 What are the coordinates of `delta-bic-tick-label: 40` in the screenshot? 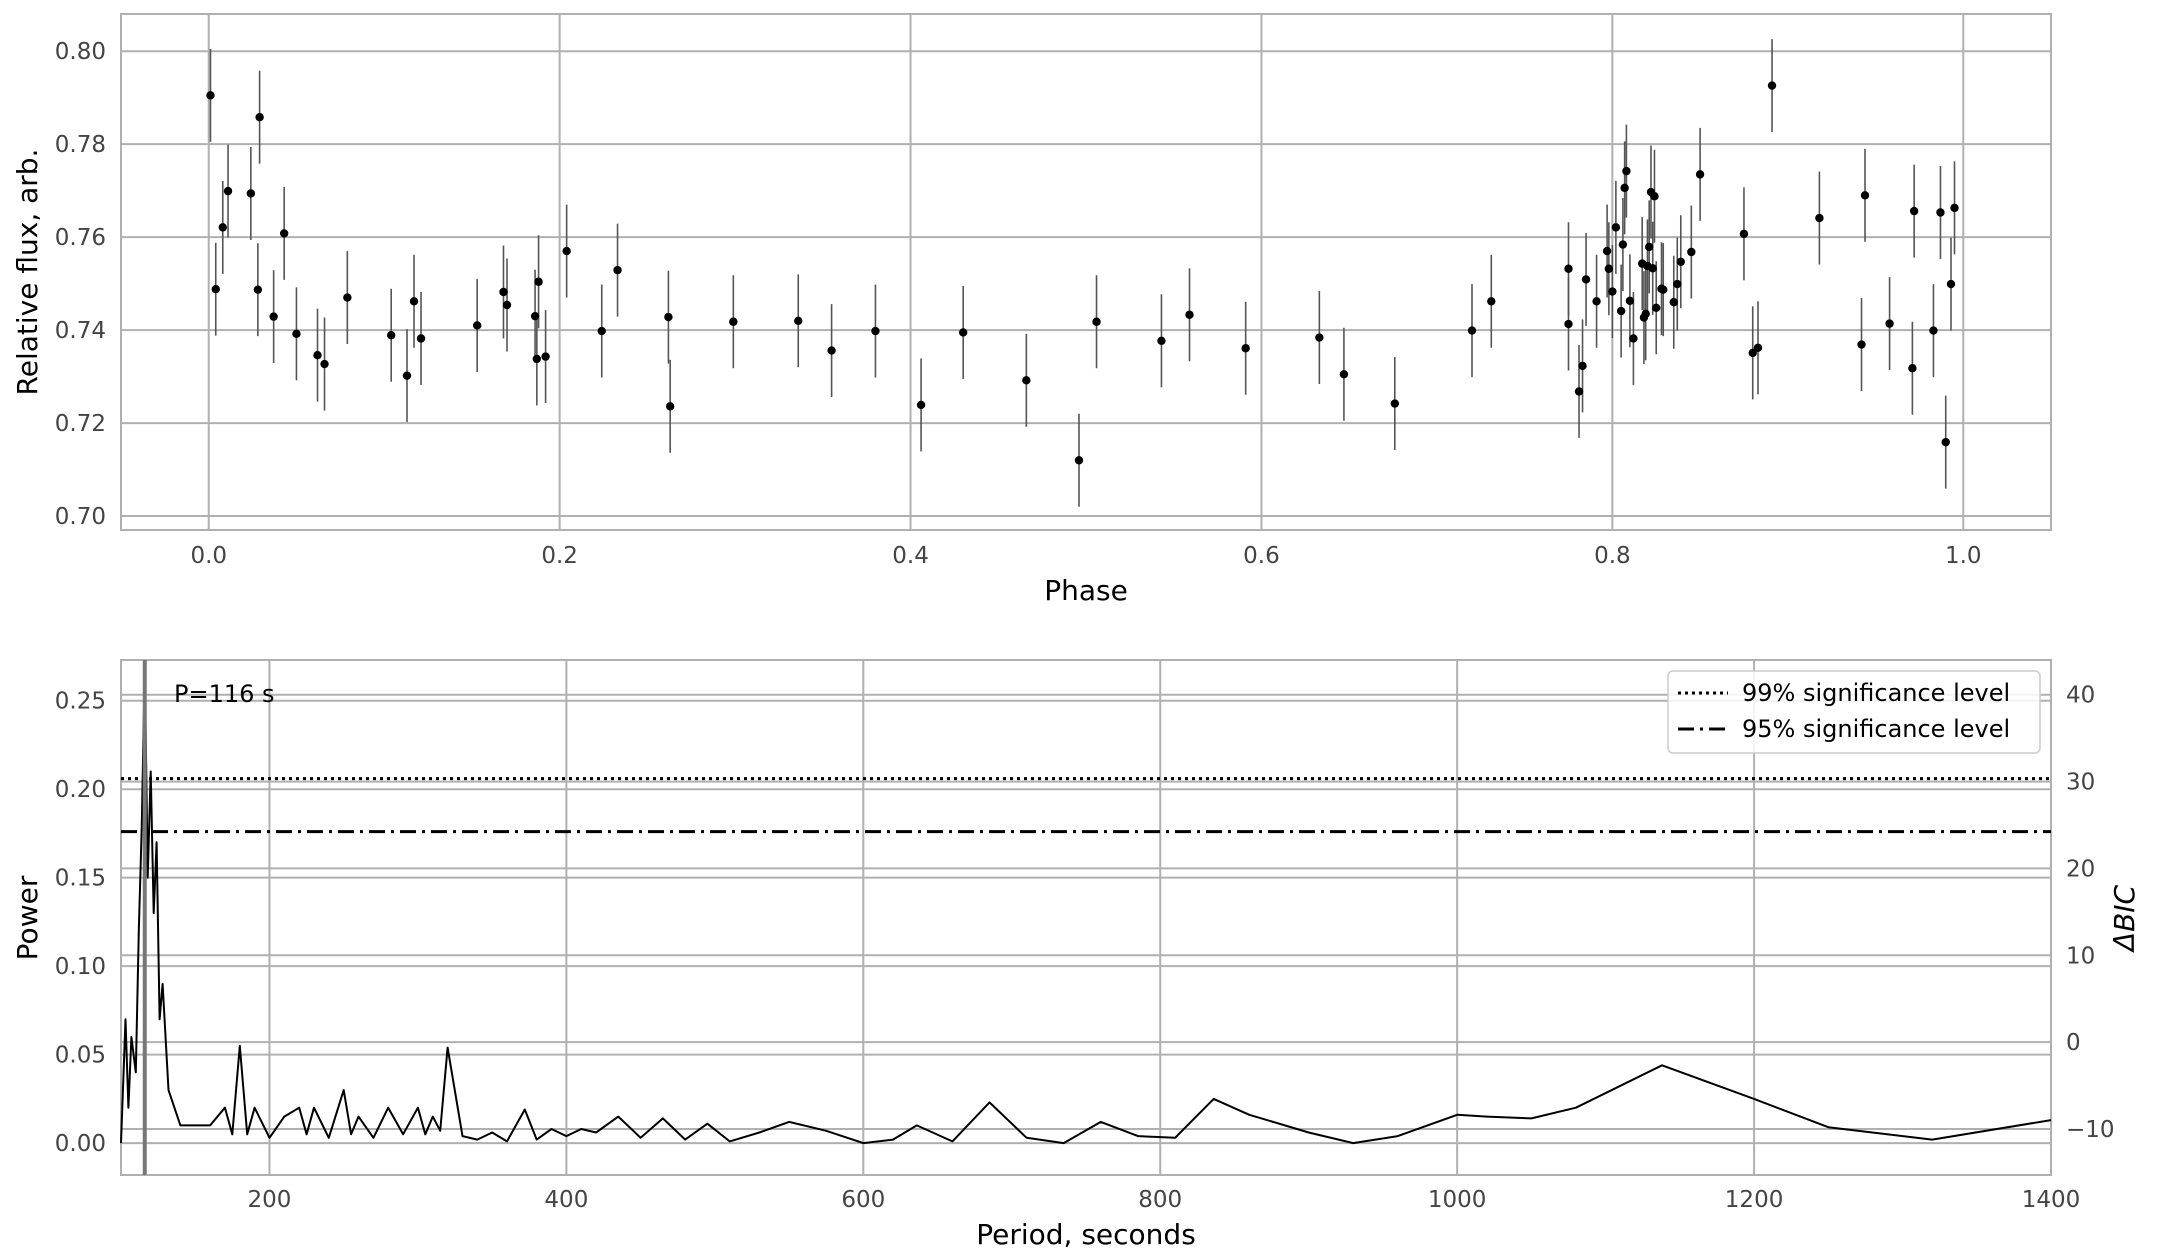 It's located at (2080, 696).